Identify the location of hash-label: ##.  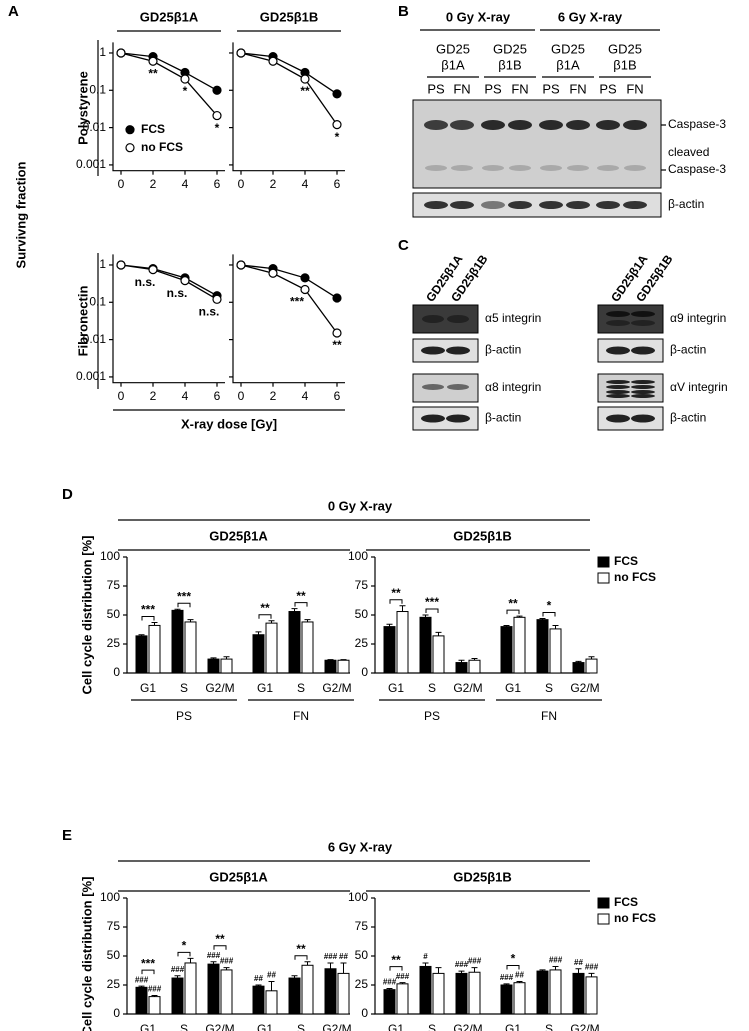
(271, 975).